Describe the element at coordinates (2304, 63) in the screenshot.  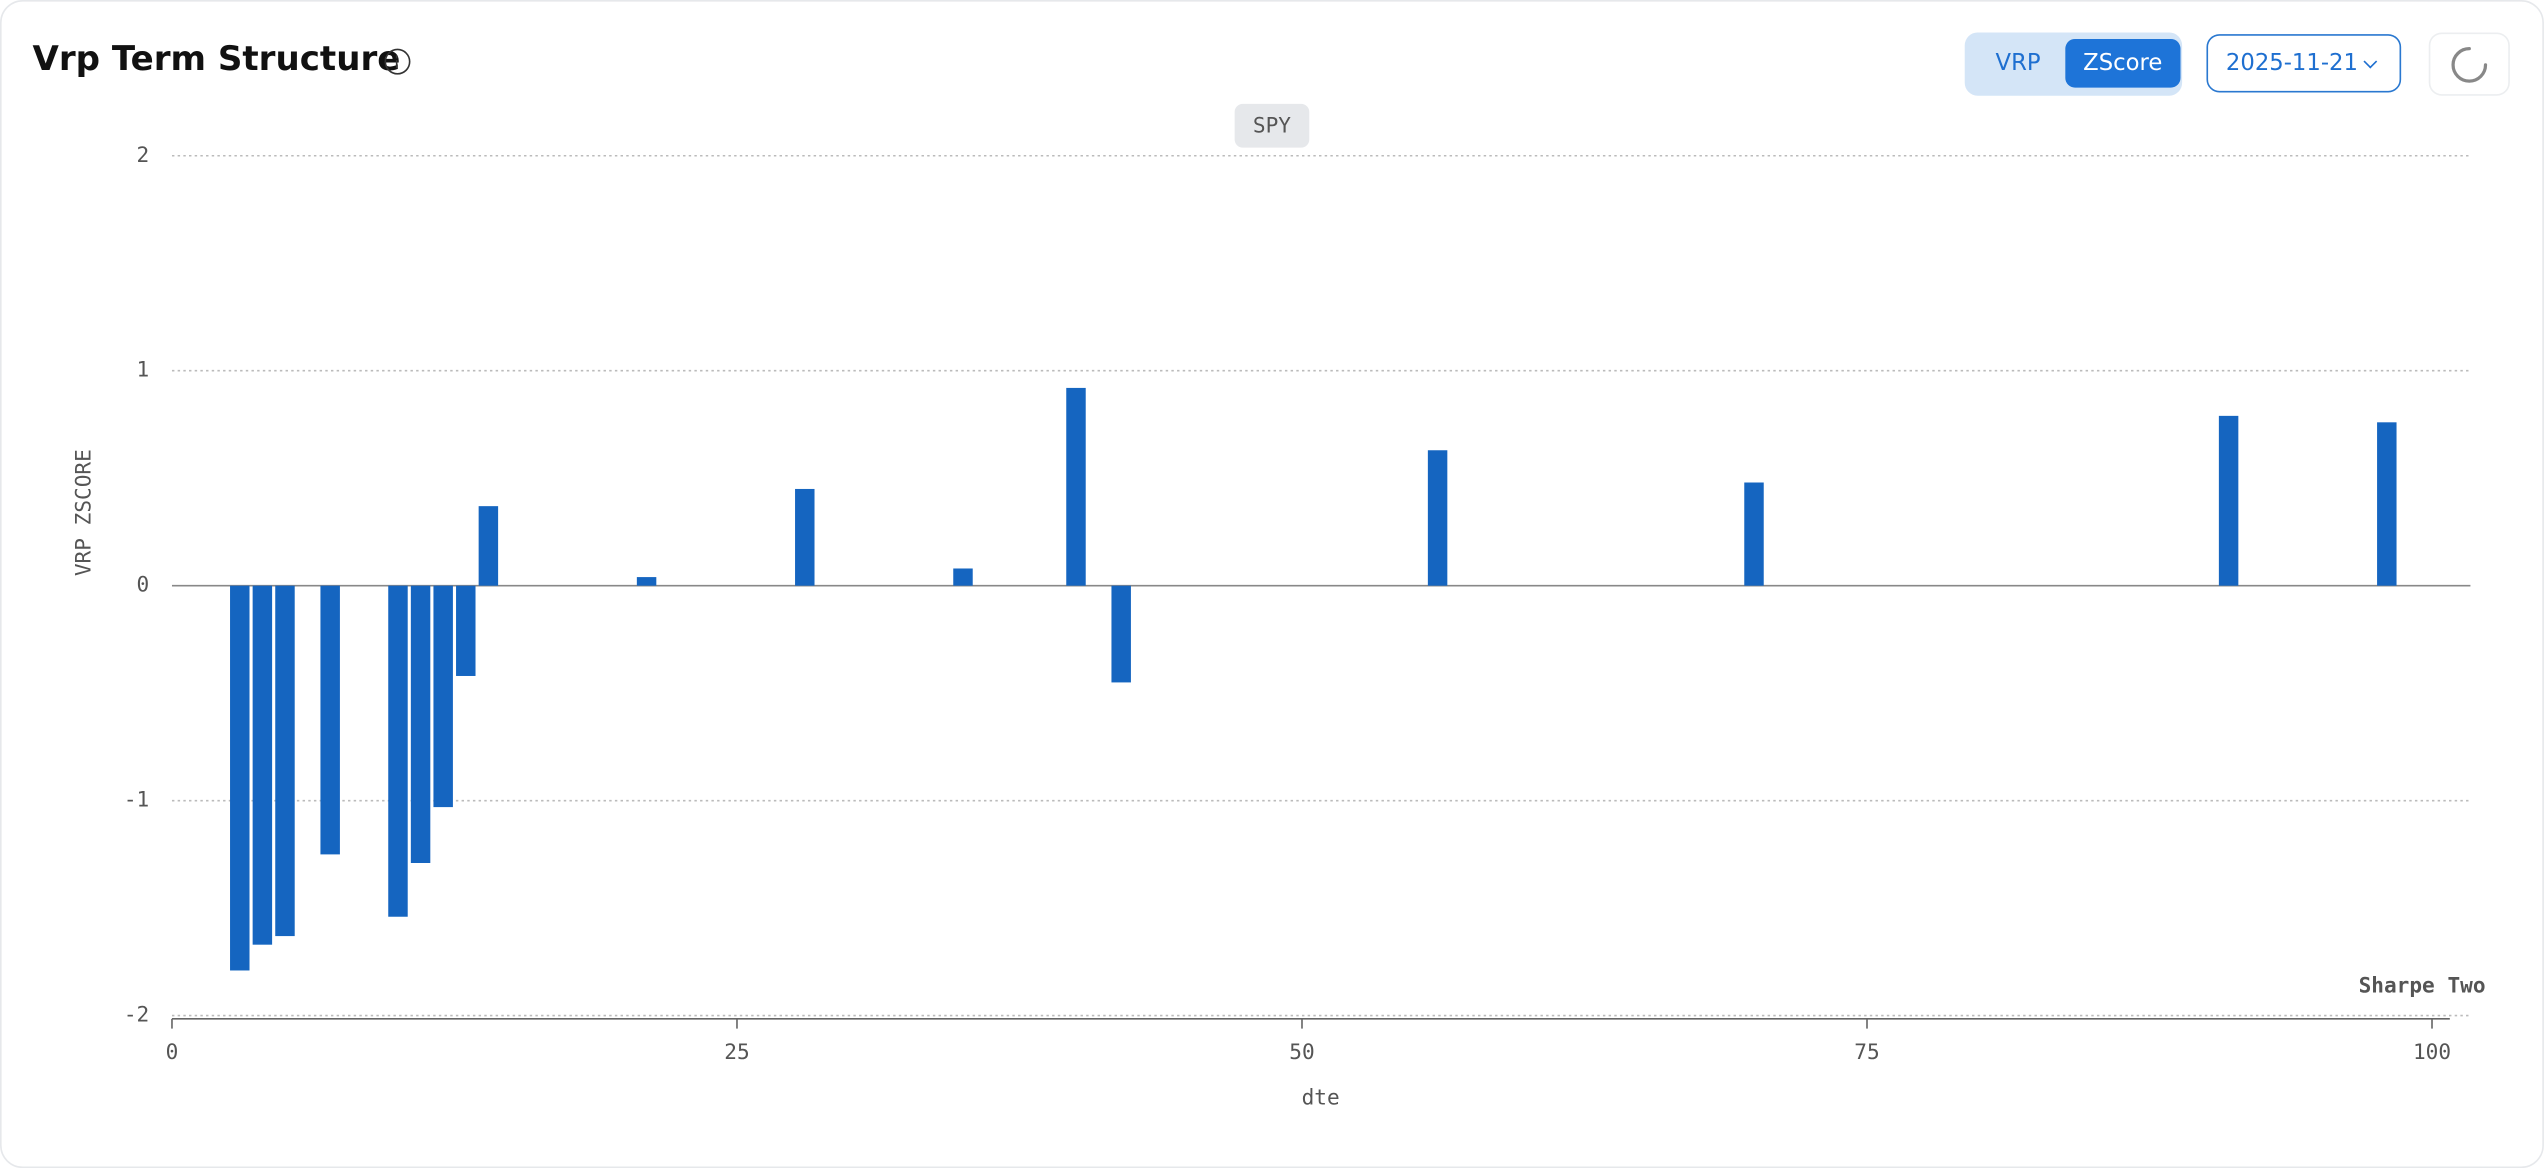
I see `date-select: 2025-11-21` at that location.